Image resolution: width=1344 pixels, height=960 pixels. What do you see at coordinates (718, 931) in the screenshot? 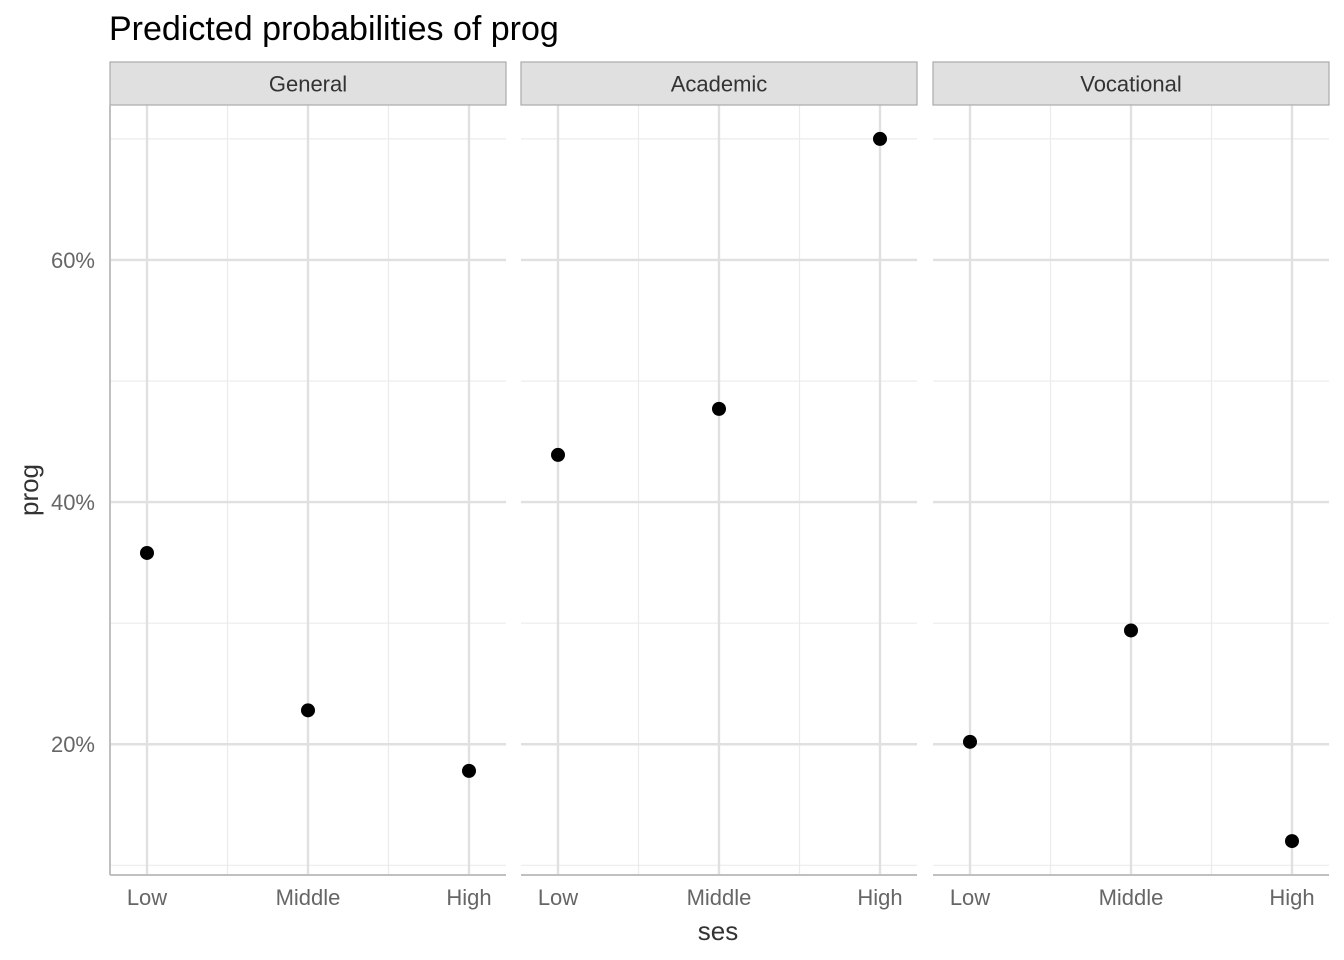
I see `x-axis-title: ses` at bounding box center [718, 931].